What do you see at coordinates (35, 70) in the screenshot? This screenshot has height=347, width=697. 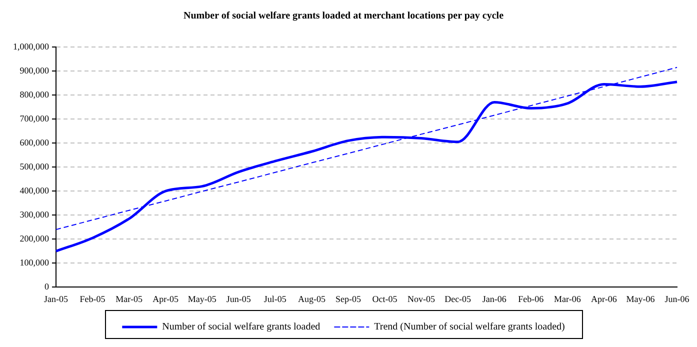 I see `y-tick-label: 900,000` at bounding box center [35, 70].